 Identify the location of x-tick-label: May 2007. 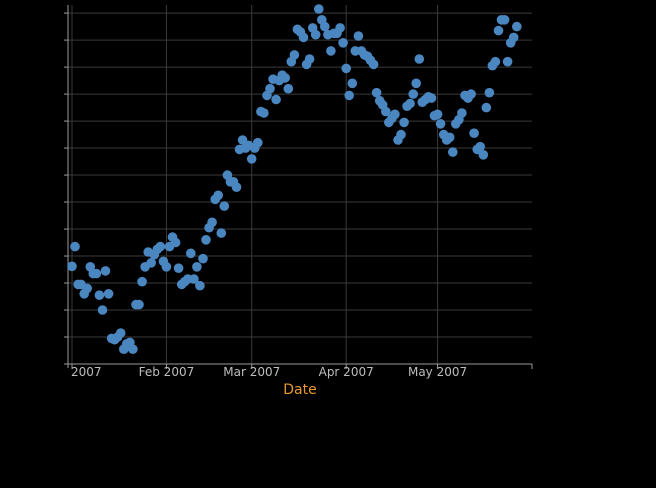
(437, 372).